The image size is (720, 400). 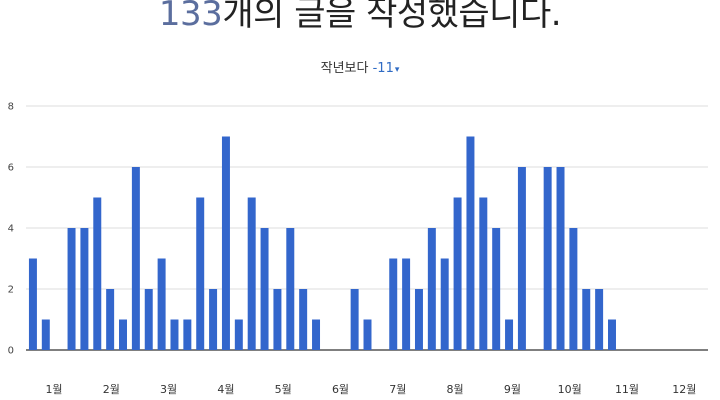 What do you see at coordinates (190, 17) in the screenshot?
I see `post-count: 133` at bounding box center [190, 17].